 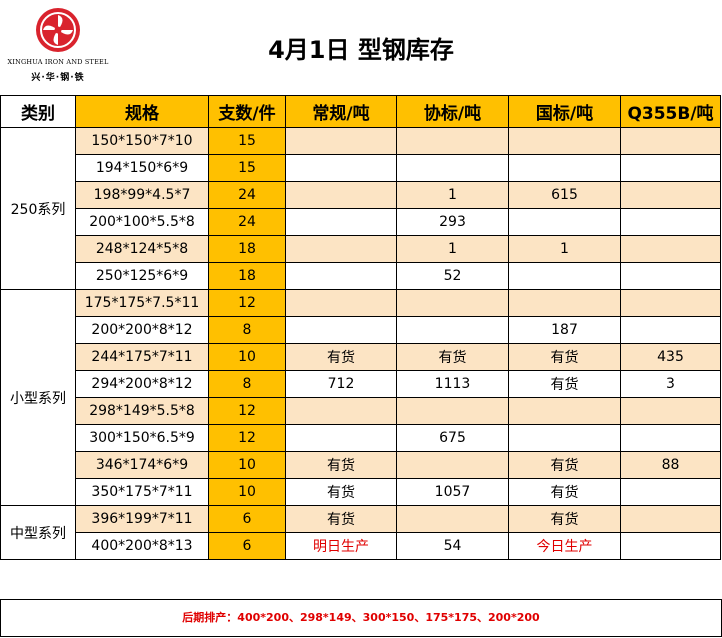 I want to click on header-category: 类别, so click(x=38, y=111).